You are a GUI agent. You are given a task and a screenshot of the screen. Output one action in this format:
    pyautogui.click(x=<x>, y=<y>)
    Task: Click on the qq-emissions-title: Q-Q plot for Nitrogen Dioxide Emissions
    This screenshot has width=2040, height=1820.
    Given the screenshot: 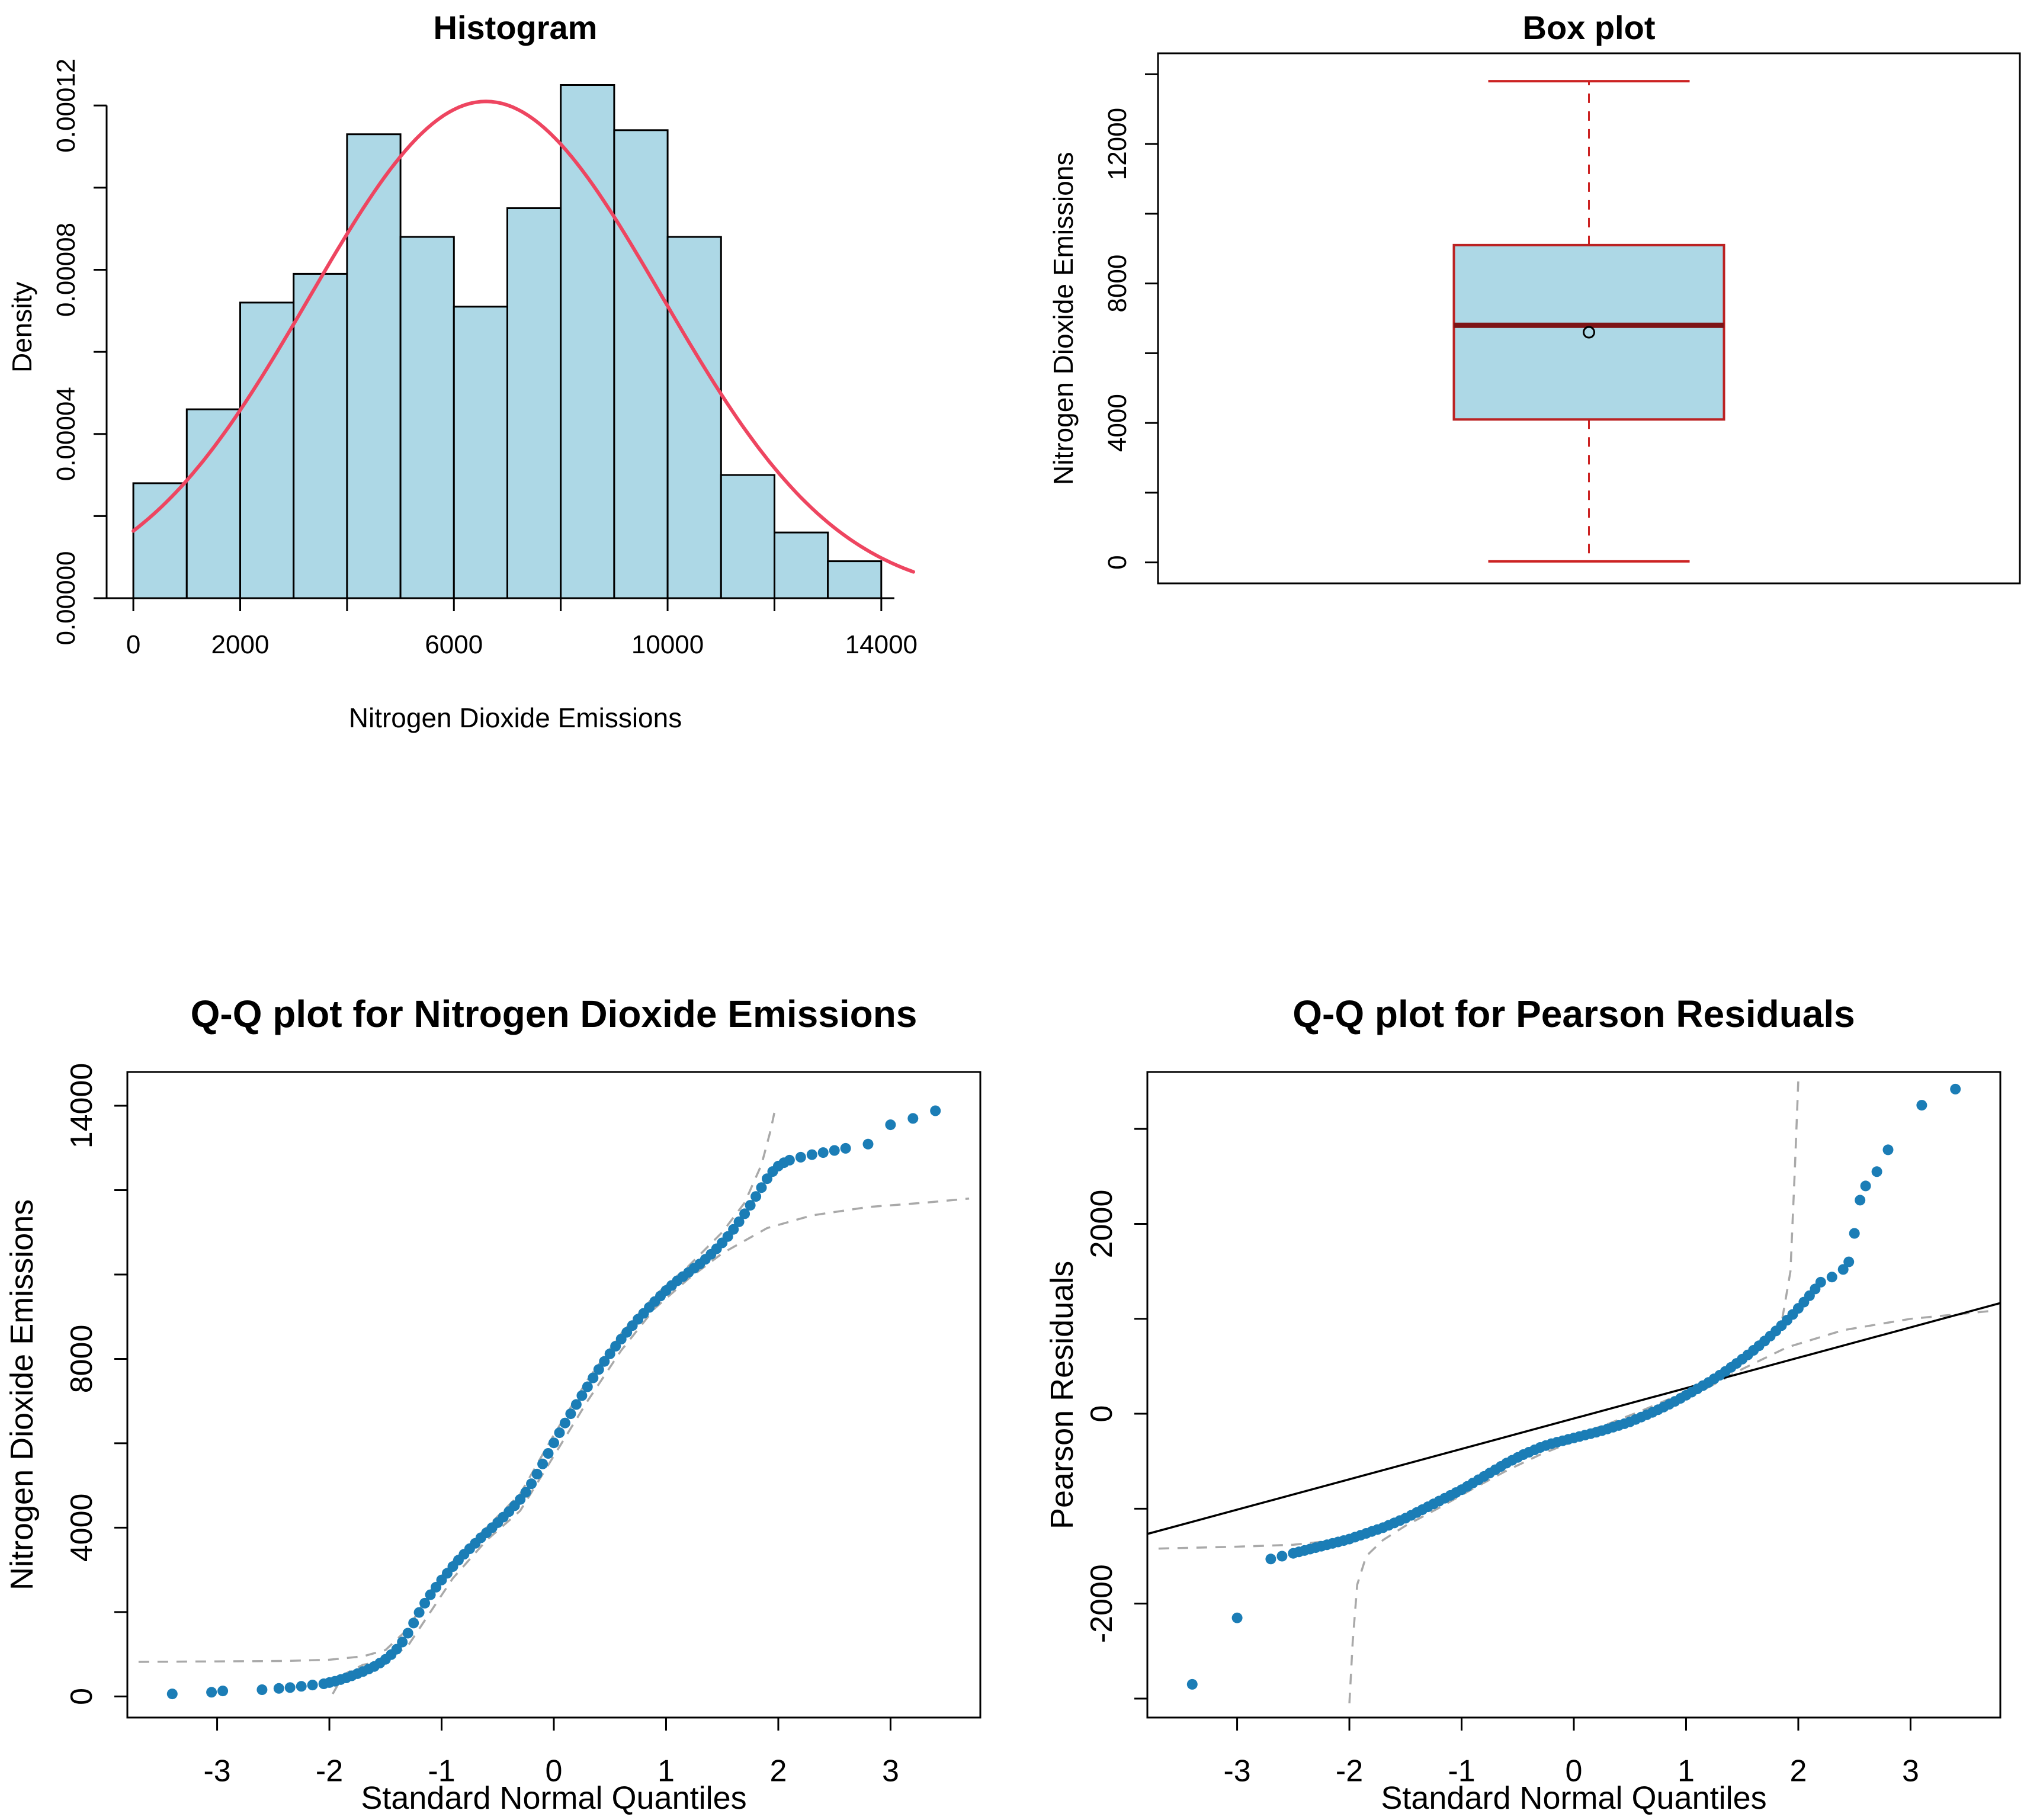 What is the action you would take?
    pyautogui.click(x=554, y=1014)
    